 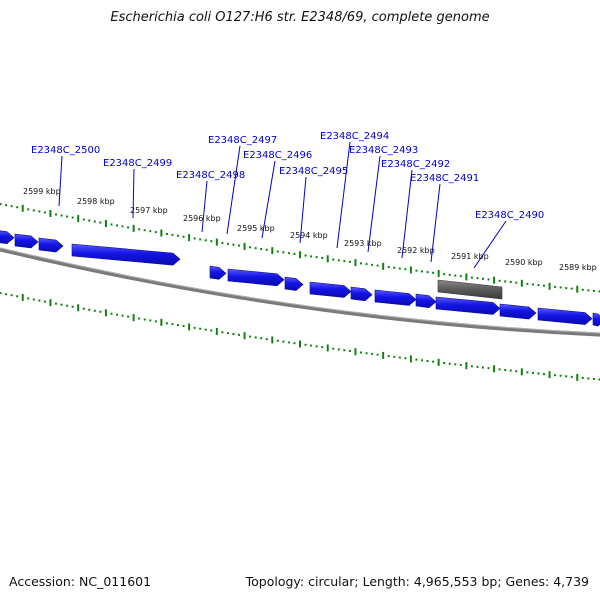 What do you see at coordinates (210, 175) in the screenshot?
I see `gene-label: E2348C_2498` at bounding box center [210, 175].